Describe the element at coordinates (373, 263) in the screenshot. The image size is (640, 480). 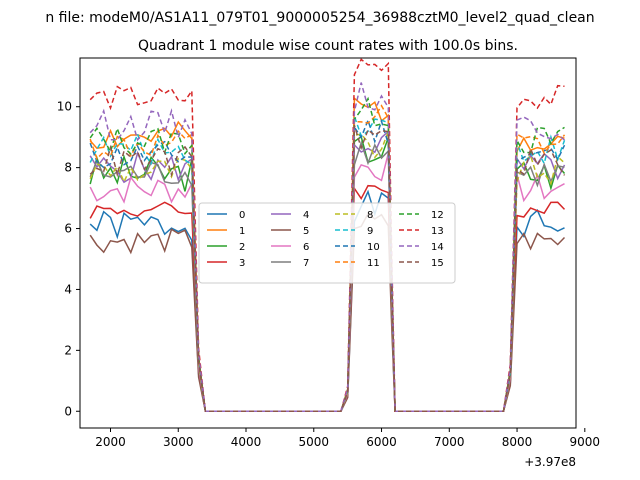
I see `legend-label: 11` at that location.